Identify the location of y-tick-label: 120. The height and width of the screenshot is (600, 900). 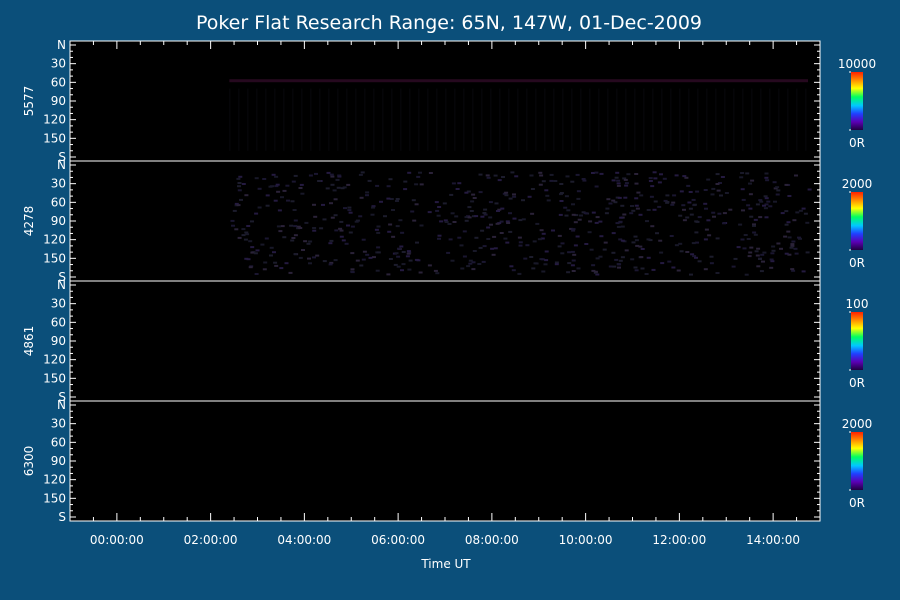
(54, 480).